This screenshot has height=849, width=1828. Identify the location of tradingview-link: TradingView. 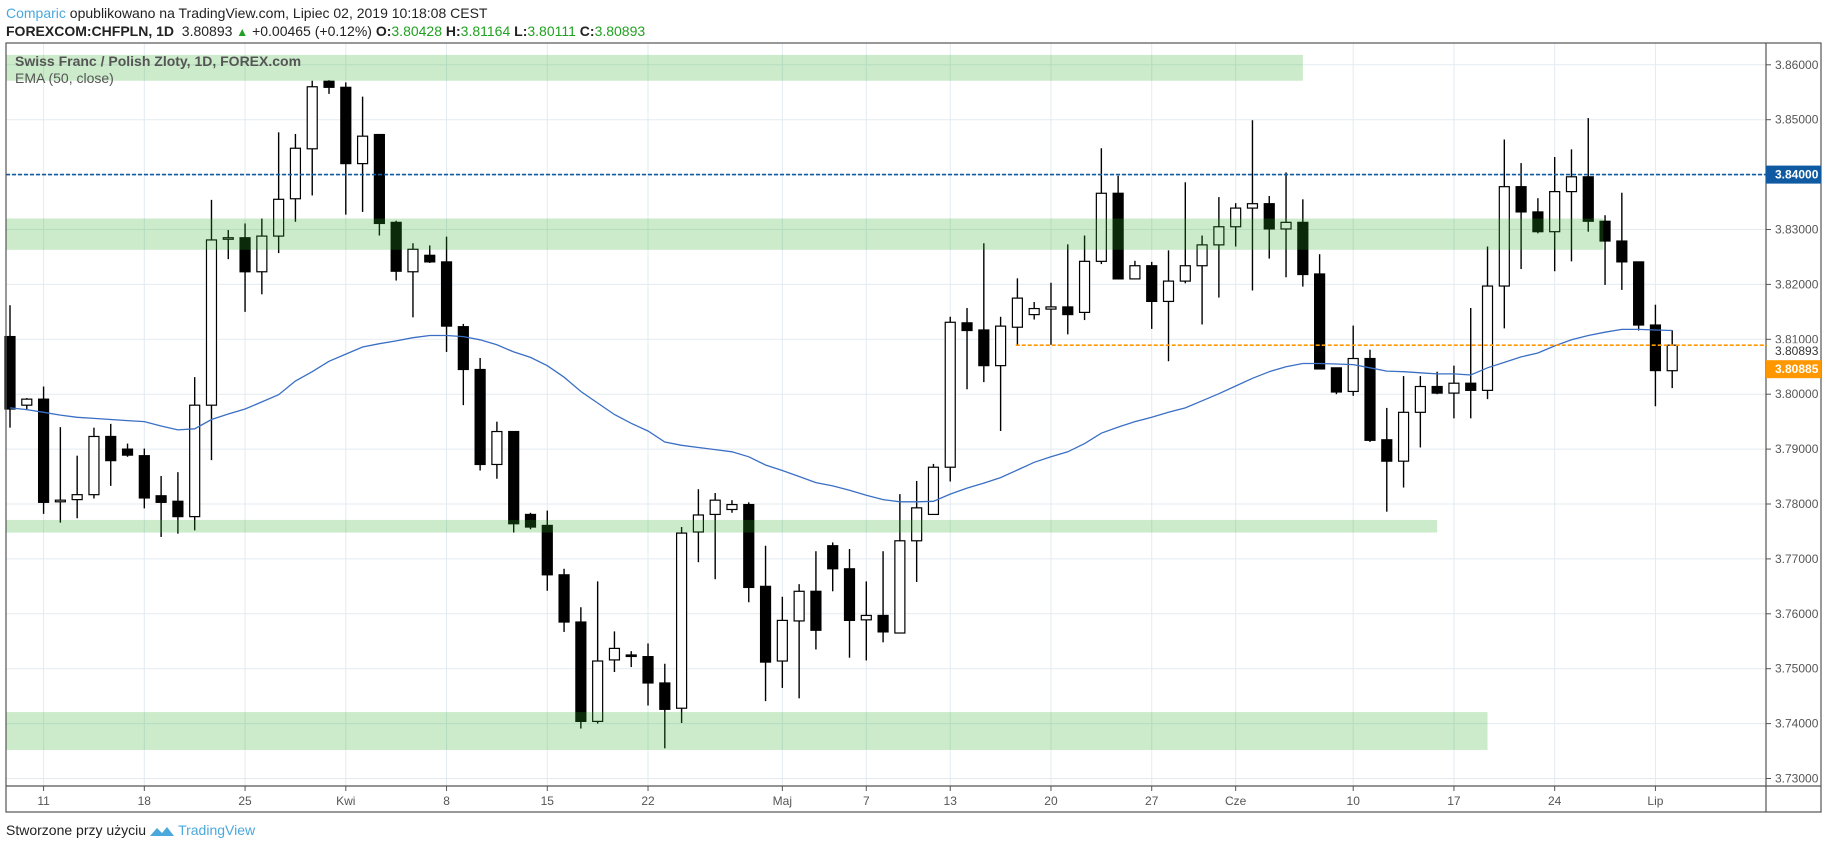
(217, 830).